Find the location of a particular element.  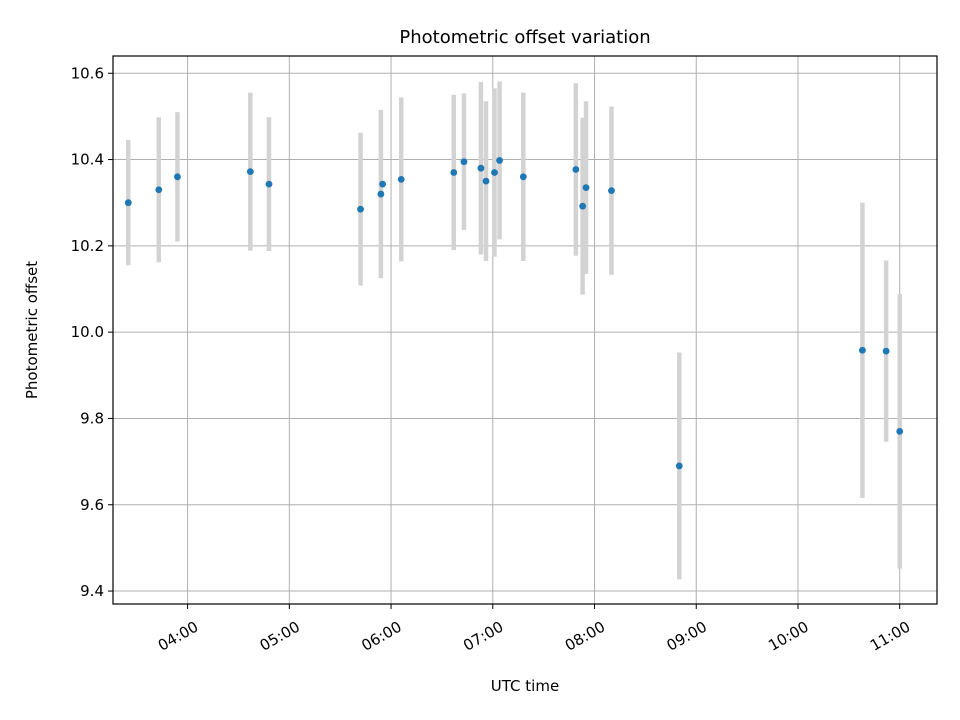

chart-title: Photometric offset variation is located at coordinates (524, 37).